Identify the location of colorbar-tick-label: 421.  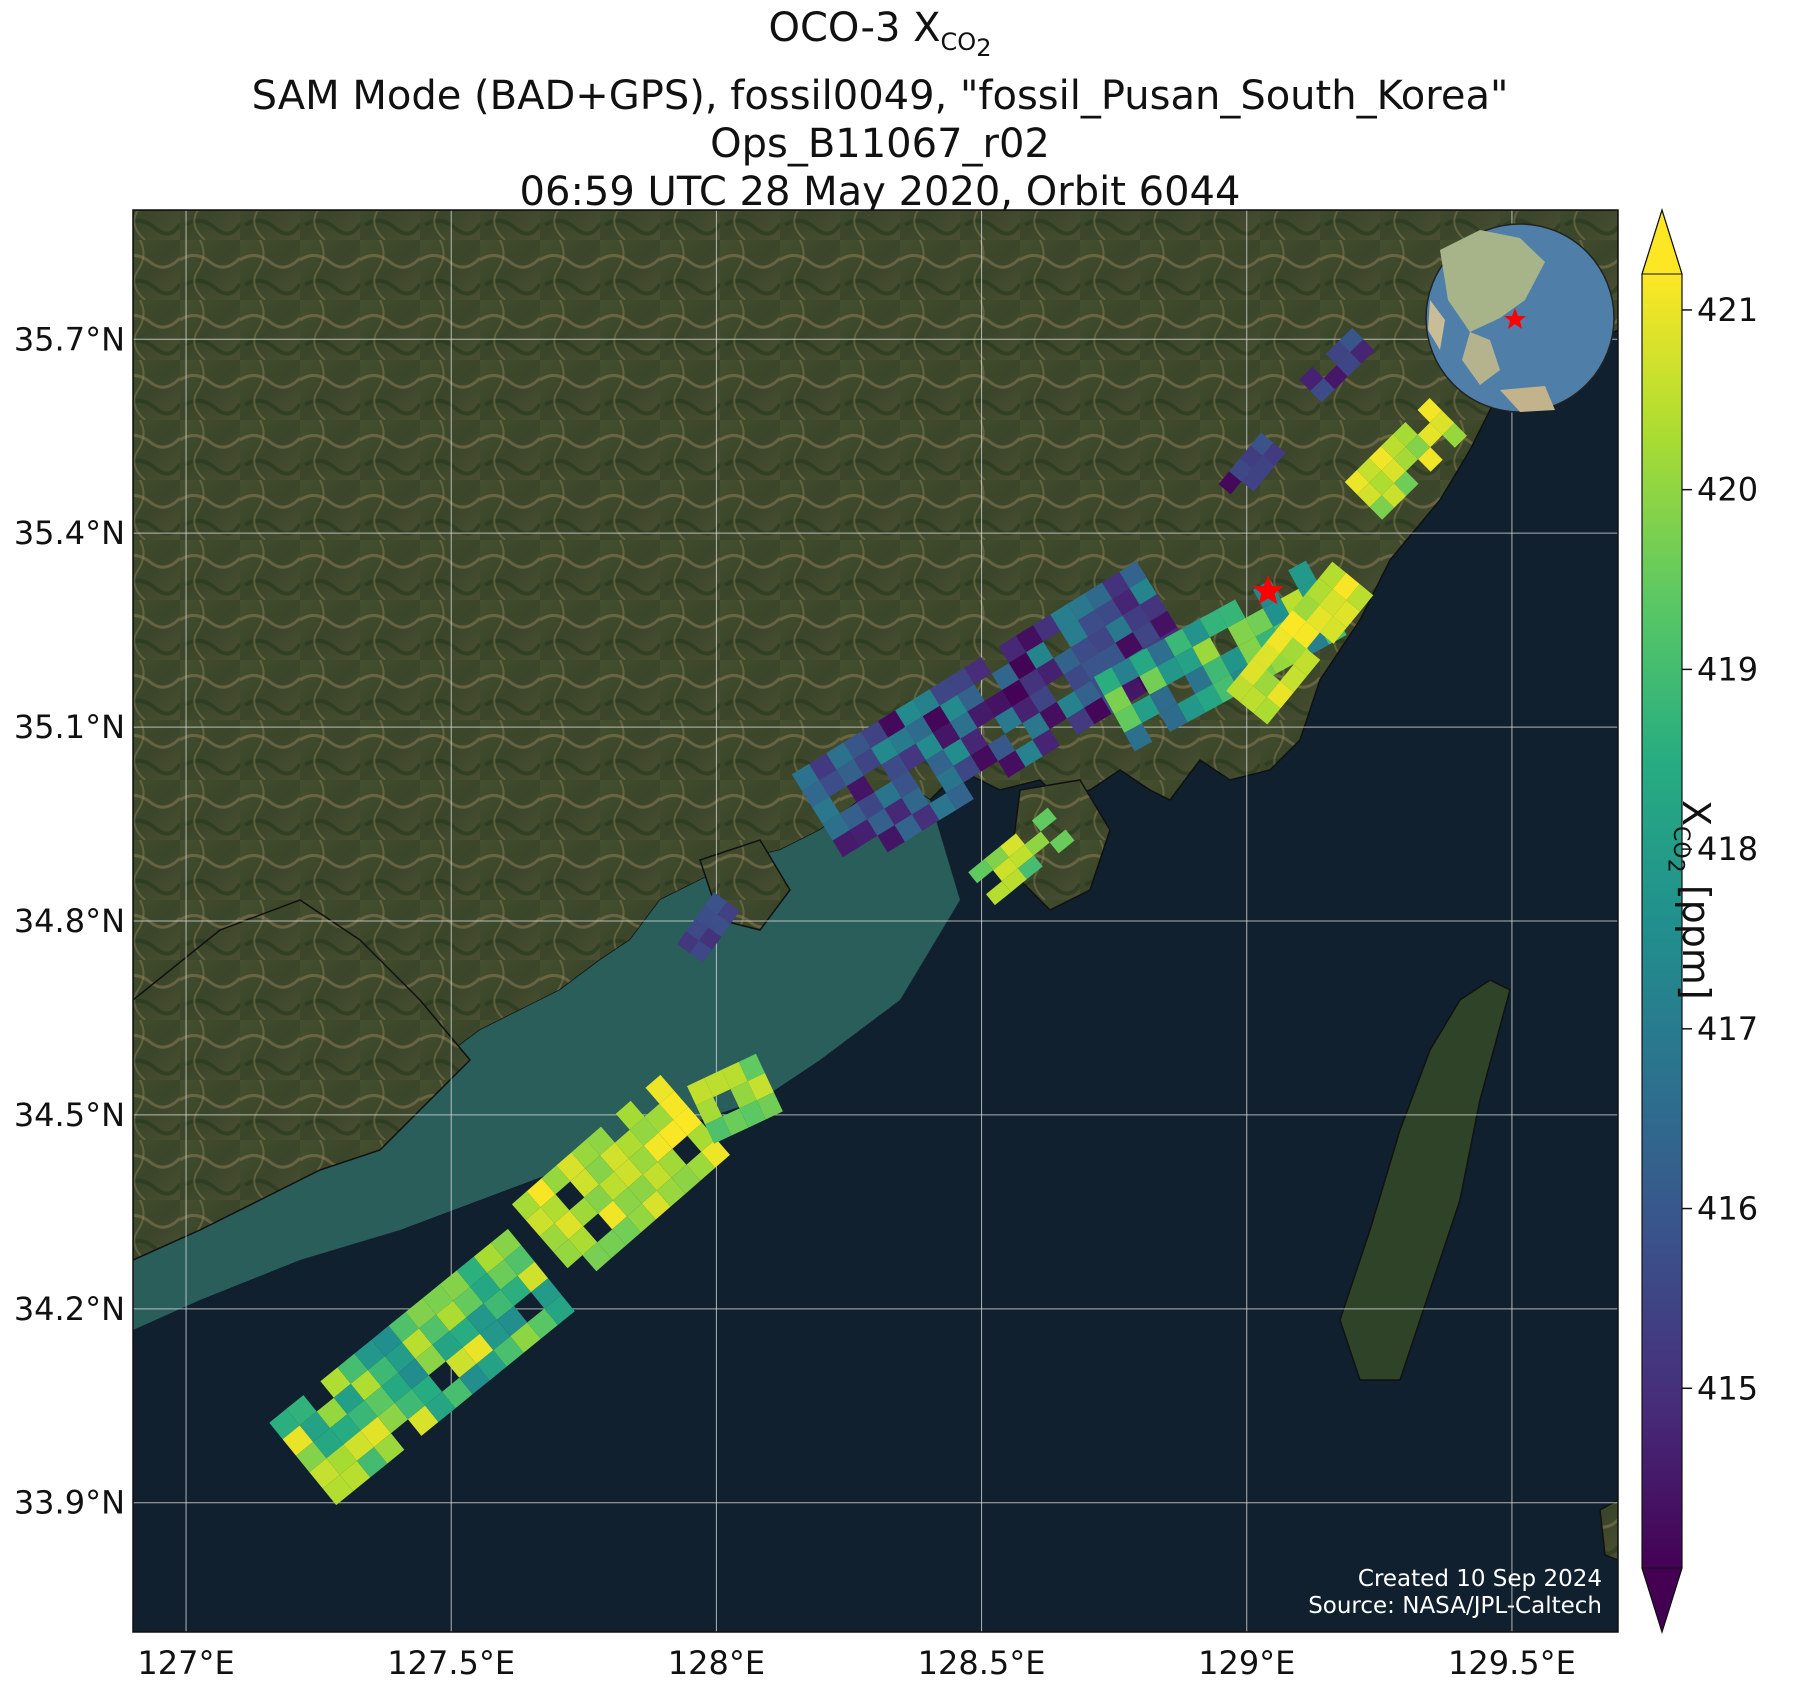
(1727, 310).